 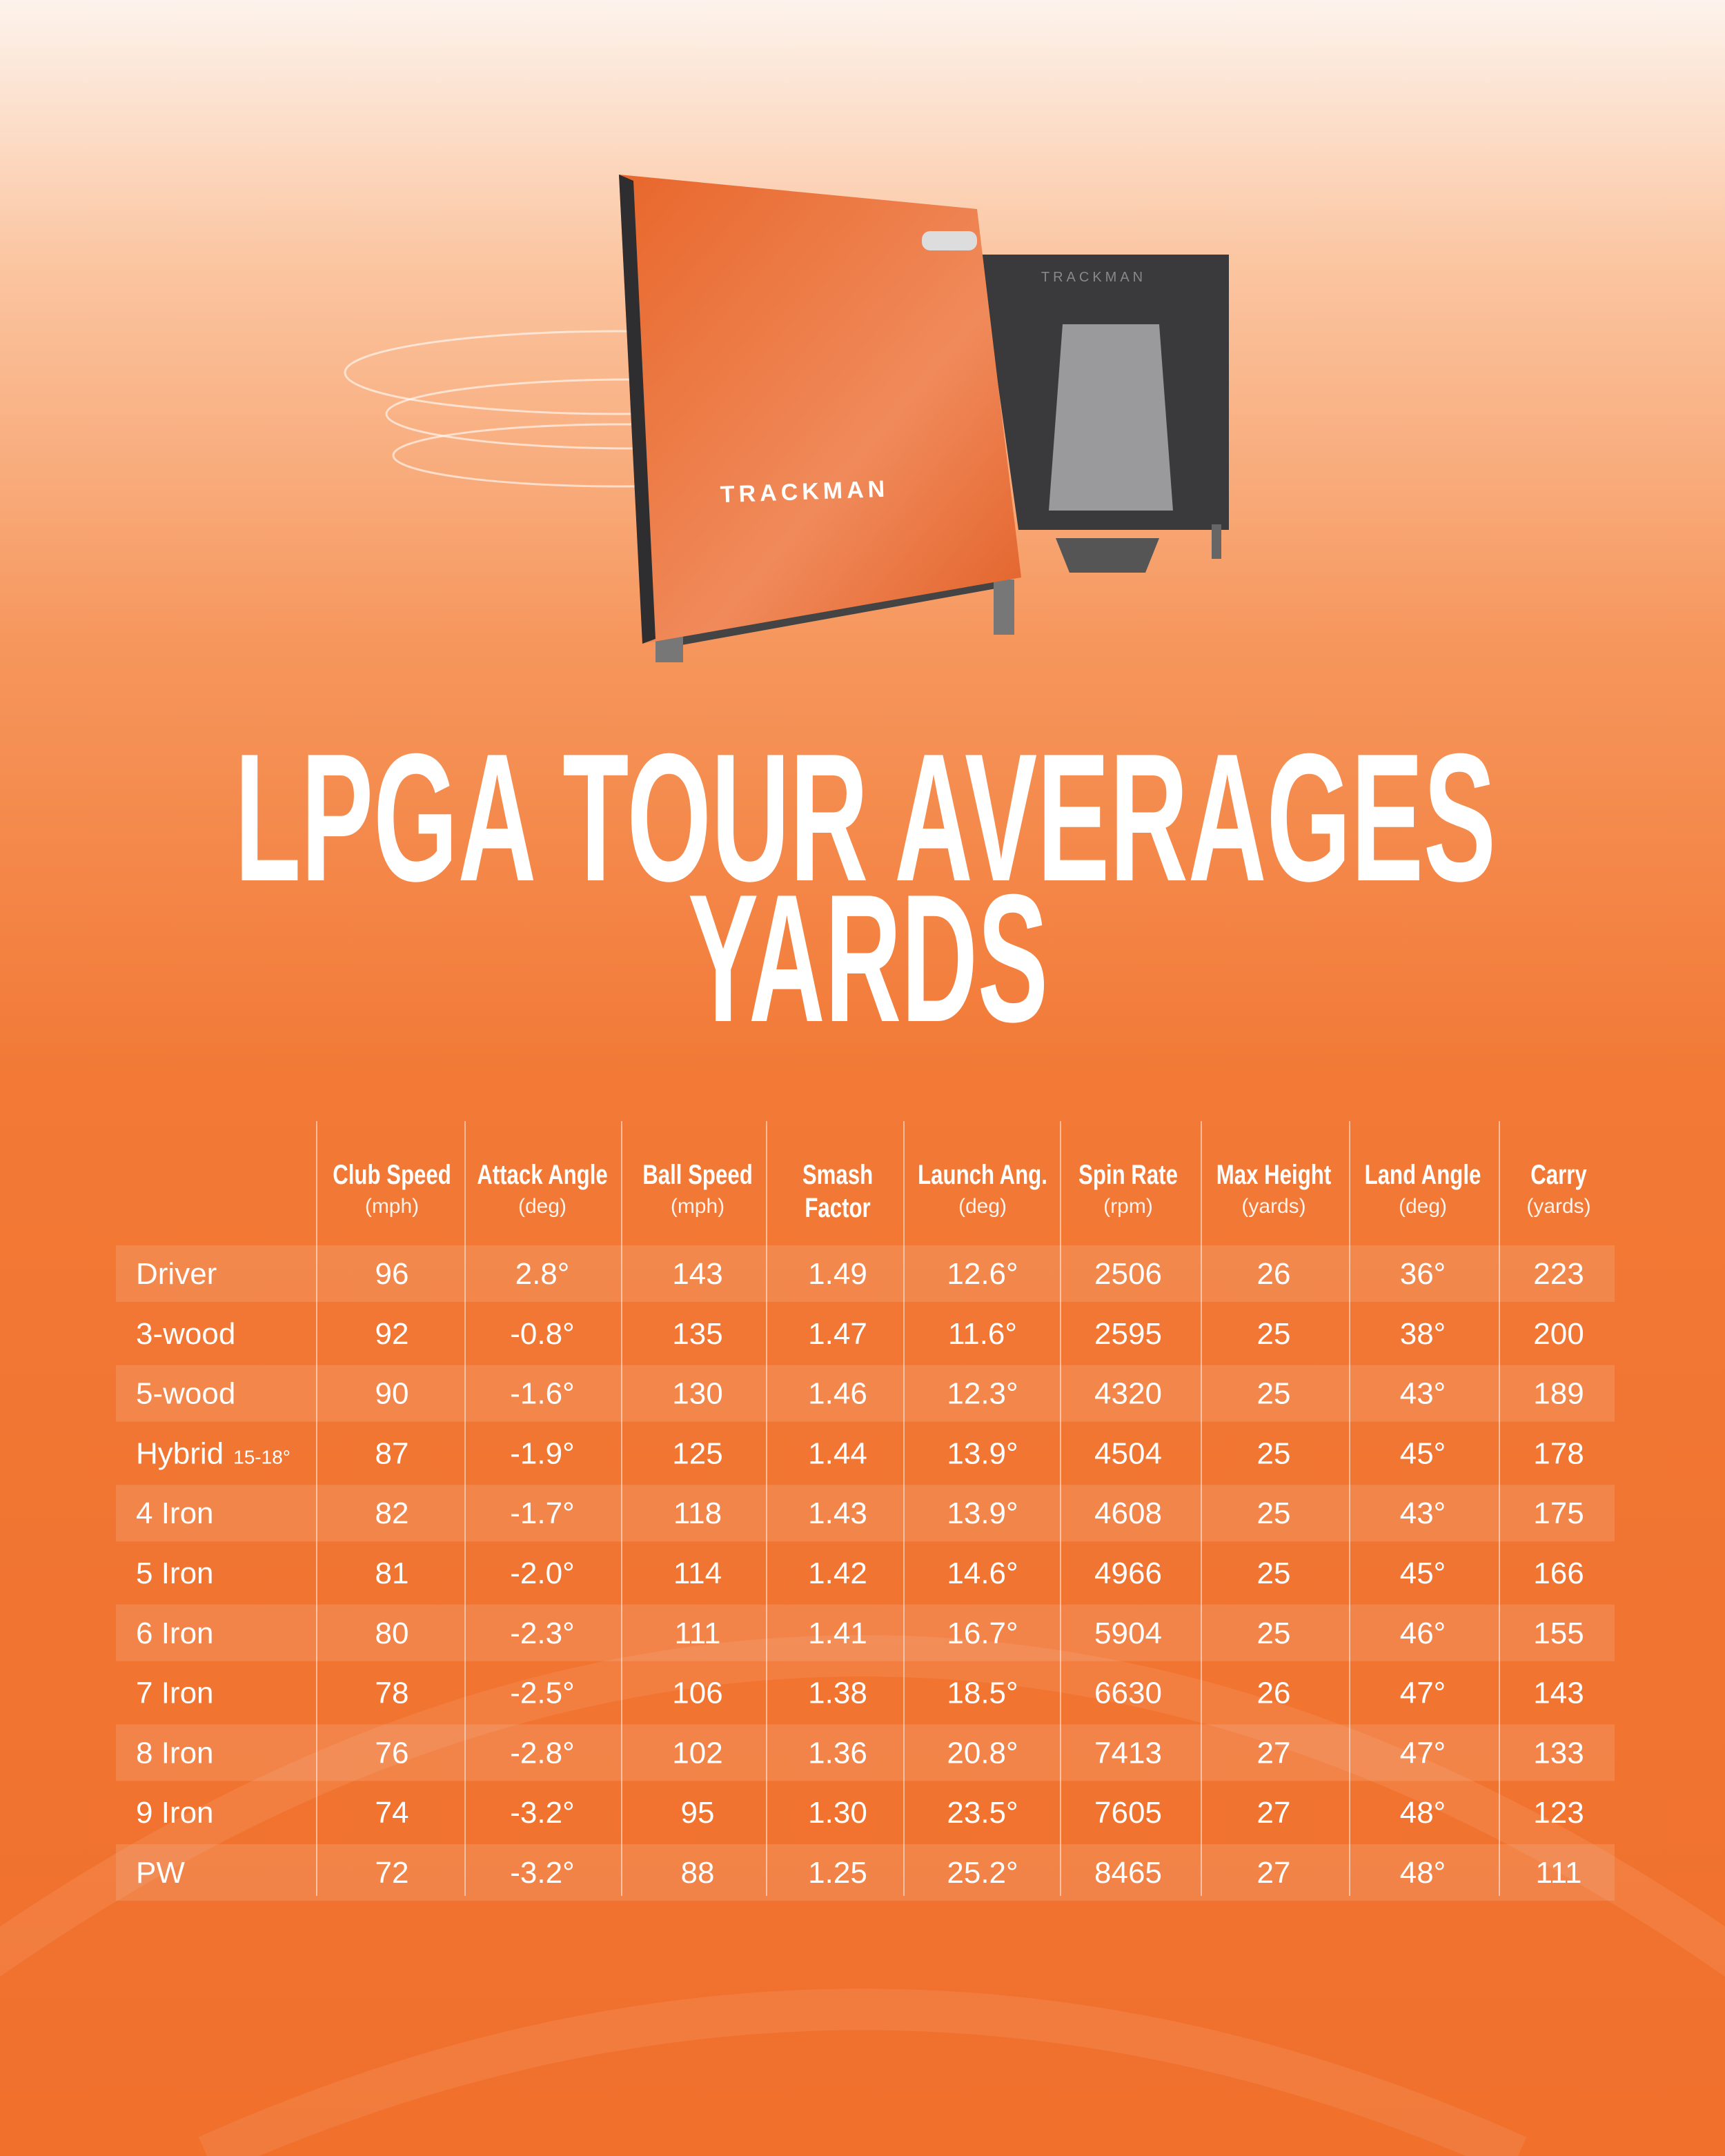 I want to click on cell-value: 11.6°, so click(x=982, y=1334).